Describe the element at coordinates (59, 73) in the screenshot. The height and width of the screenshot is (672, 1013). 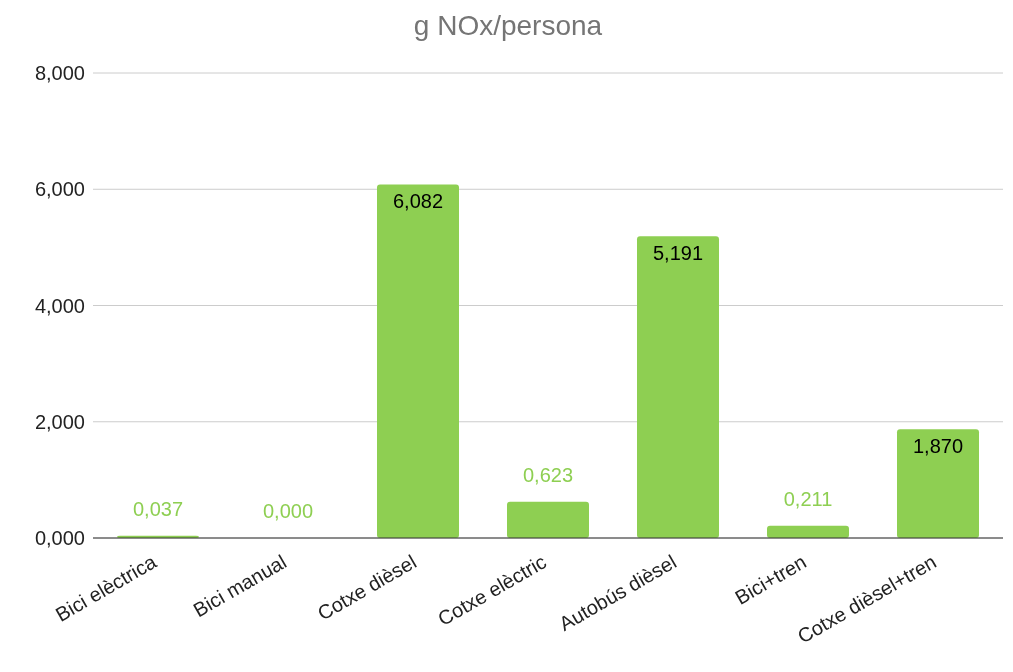
I see `y-tick-label: 8,000` at that location.